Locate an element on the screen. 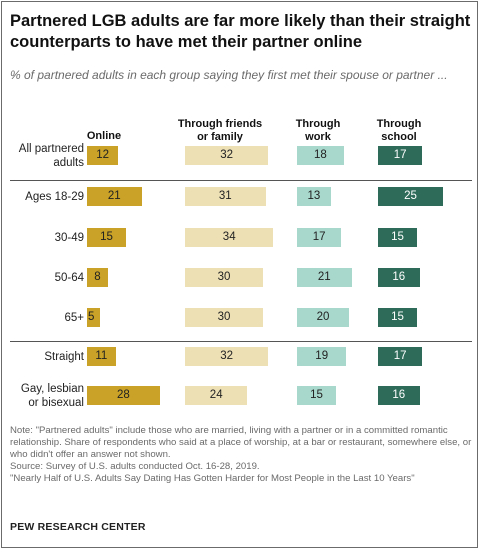 Image resolution: width=481 pixels, height=551 pixels. data-label: 20 is located at coordinates (323, 317).